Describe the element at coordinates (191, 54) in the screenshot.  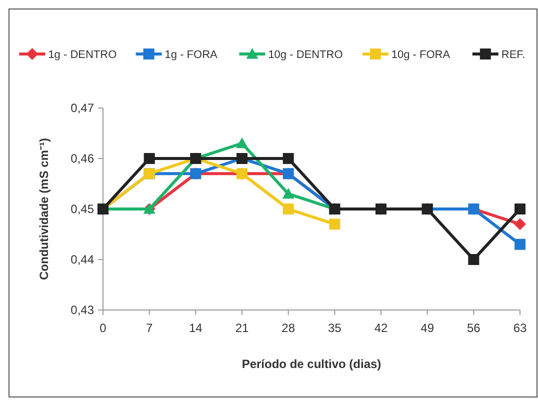
I see `legend-label: 1g - FORA` at that location.